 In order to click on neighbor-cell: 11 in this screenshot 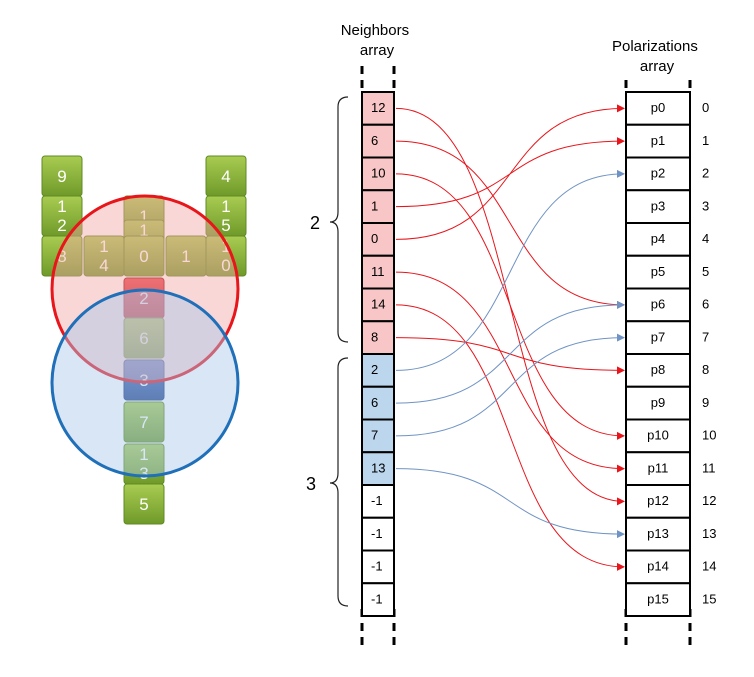, I will do `click(378, 272)`.